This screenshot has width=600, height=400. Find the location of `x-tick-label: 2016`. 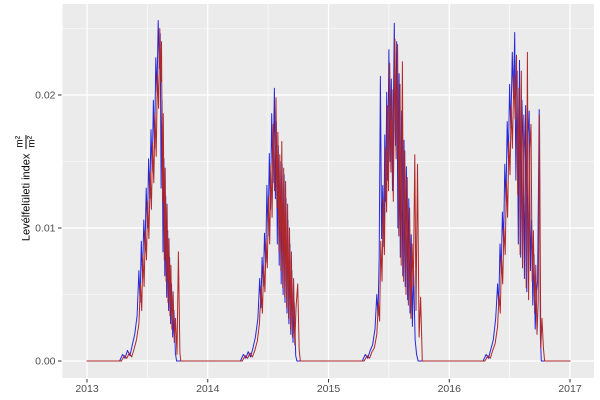

x-tick-label: 2016 is located at coordinates (450, 389).